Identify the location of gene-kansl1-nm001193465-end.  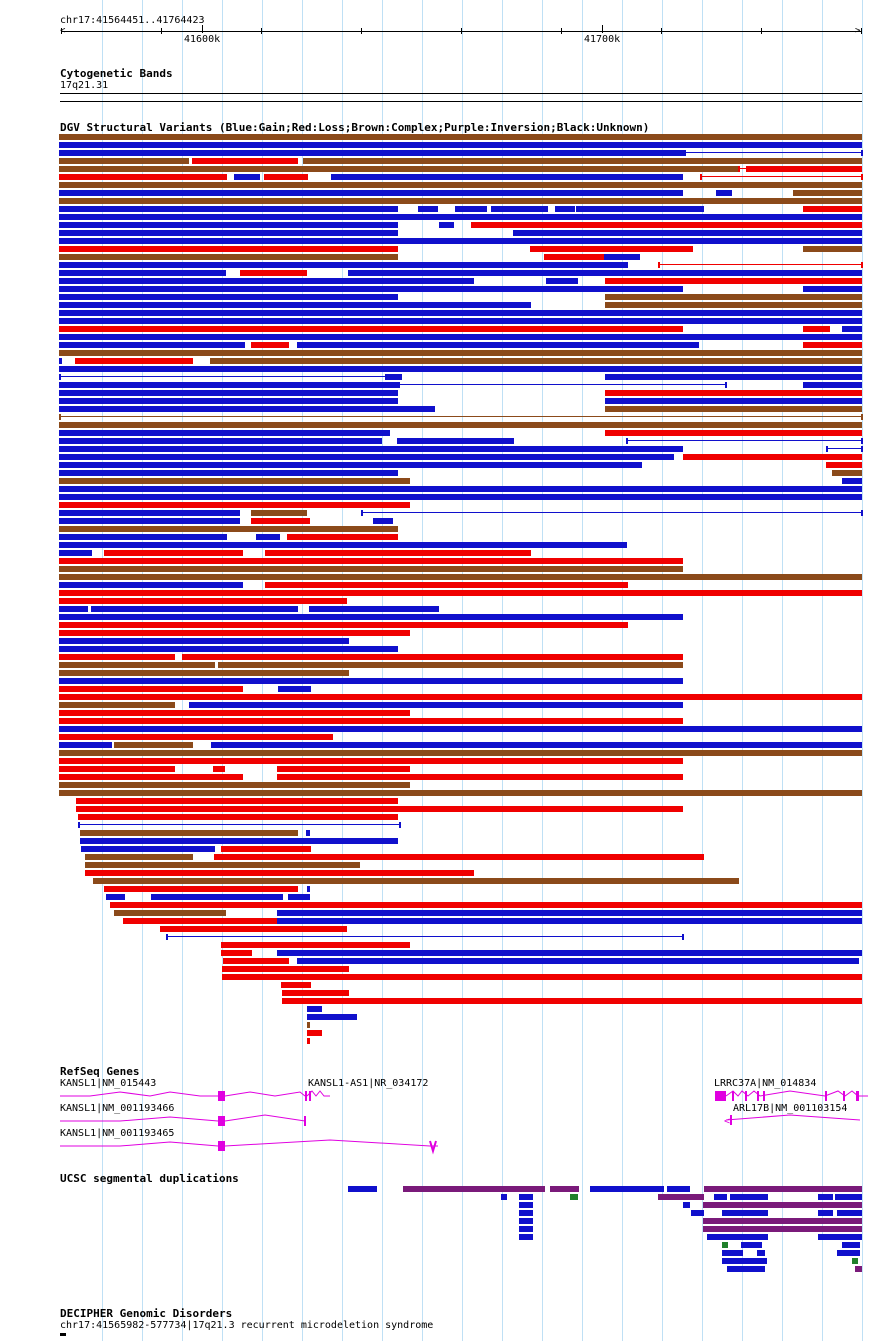
(433, 1147).